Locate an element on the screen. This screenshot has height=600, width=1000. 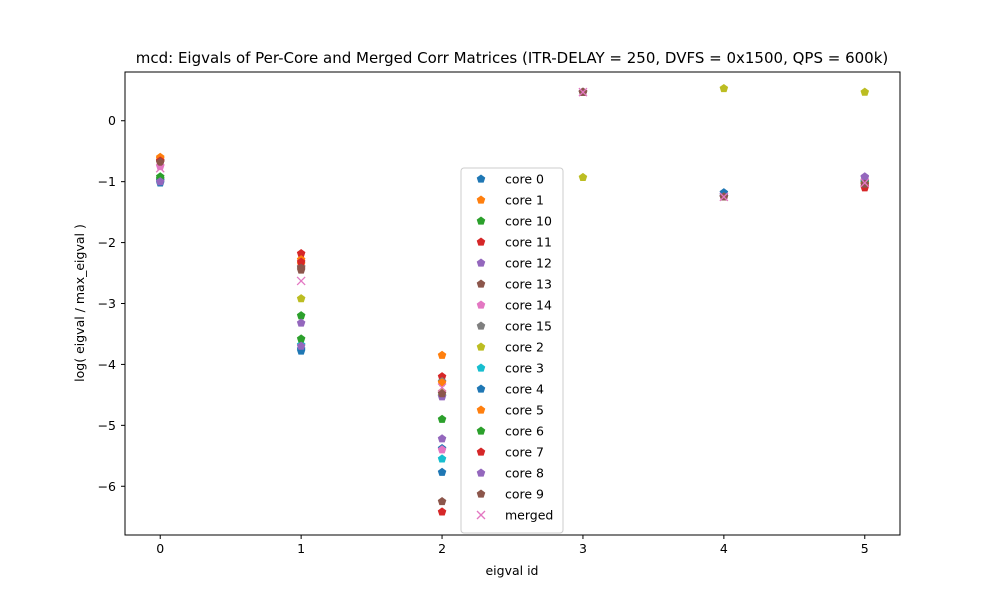
legend-label-merged: merged is located at coordinates (529, 515).